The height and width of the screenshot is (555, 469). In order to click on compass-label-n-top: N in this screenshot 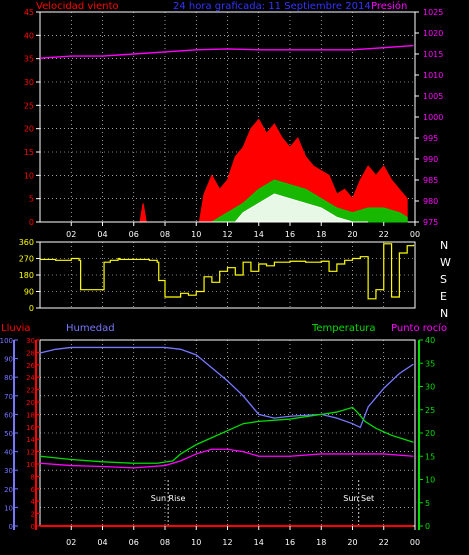, I will do `click(444, 245)`.